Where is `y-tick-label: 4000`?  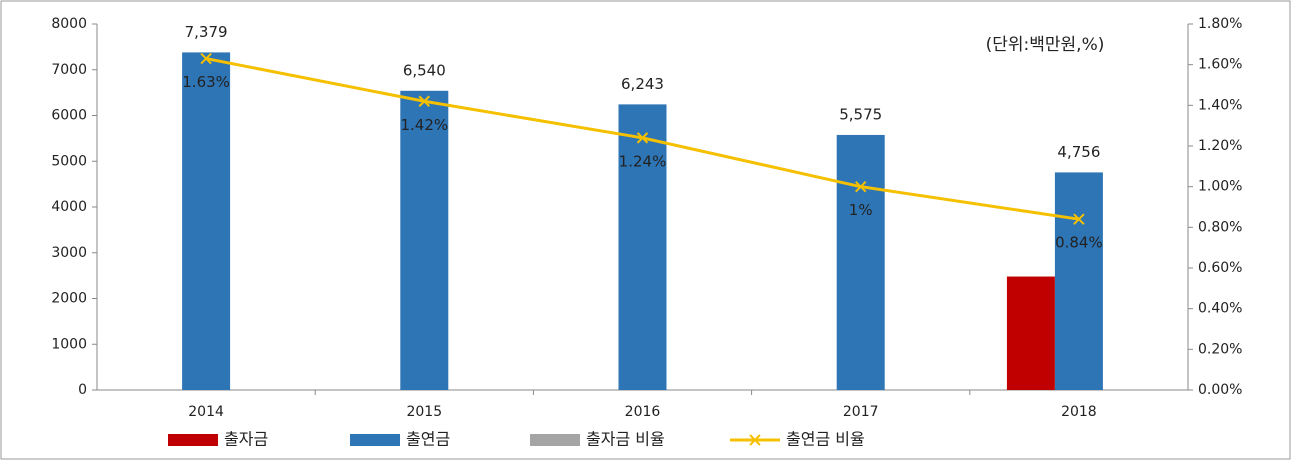
y-tick-label: 4000 is located at coordinates (69, 207).